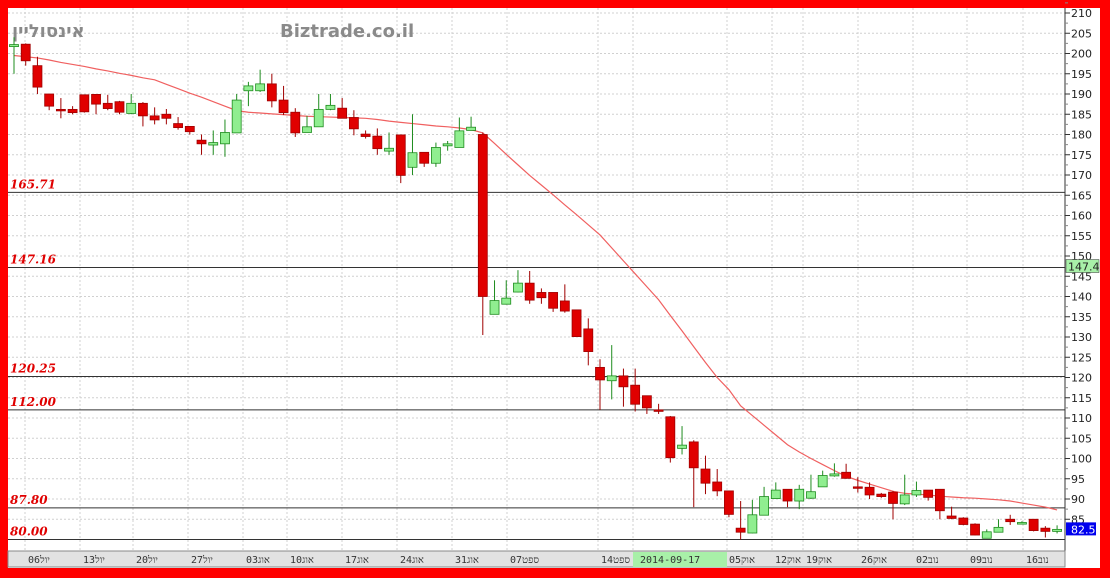 Image resolution: width=1110 pixels, height=578 pixels. Describe the element at coordinates (302, 560) in the screenshot. I see `date-label: 10אוג` at that location.